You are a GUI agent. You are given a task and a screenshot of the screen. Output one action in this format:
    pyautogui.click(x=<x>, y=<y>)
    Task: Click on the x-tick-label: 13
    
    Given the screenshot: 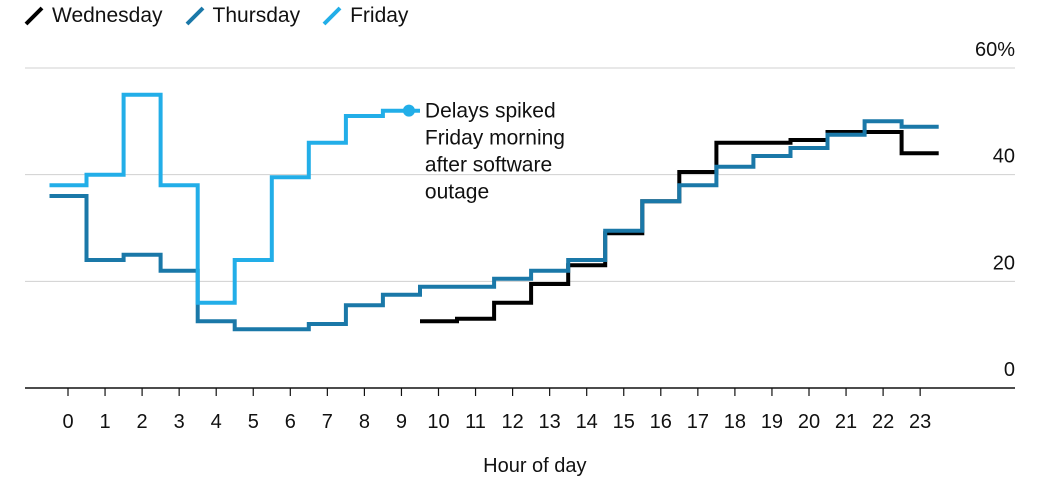 What is the action you would take?
    pyautogui.click(x=550, y=422)
    